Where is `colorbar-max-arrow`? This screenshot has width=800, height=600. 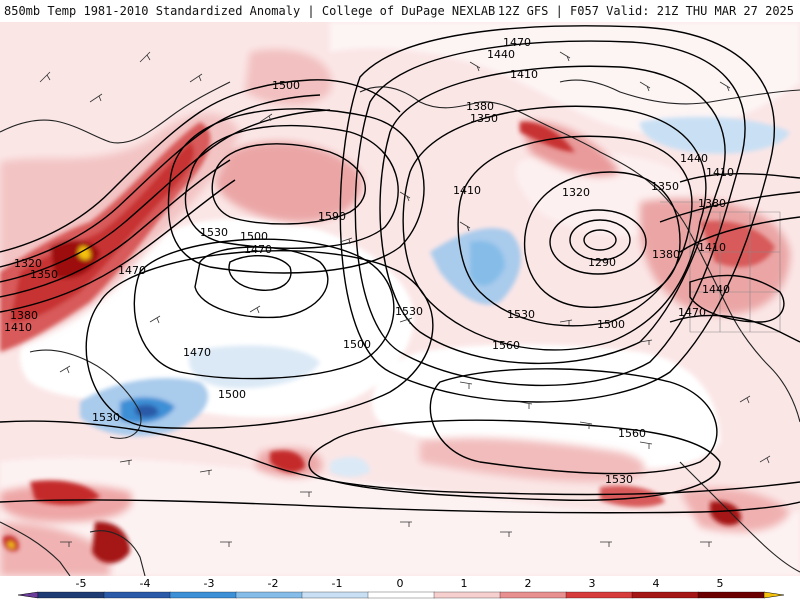 colorbar-max-arrow is located at coordinates (774, 595).